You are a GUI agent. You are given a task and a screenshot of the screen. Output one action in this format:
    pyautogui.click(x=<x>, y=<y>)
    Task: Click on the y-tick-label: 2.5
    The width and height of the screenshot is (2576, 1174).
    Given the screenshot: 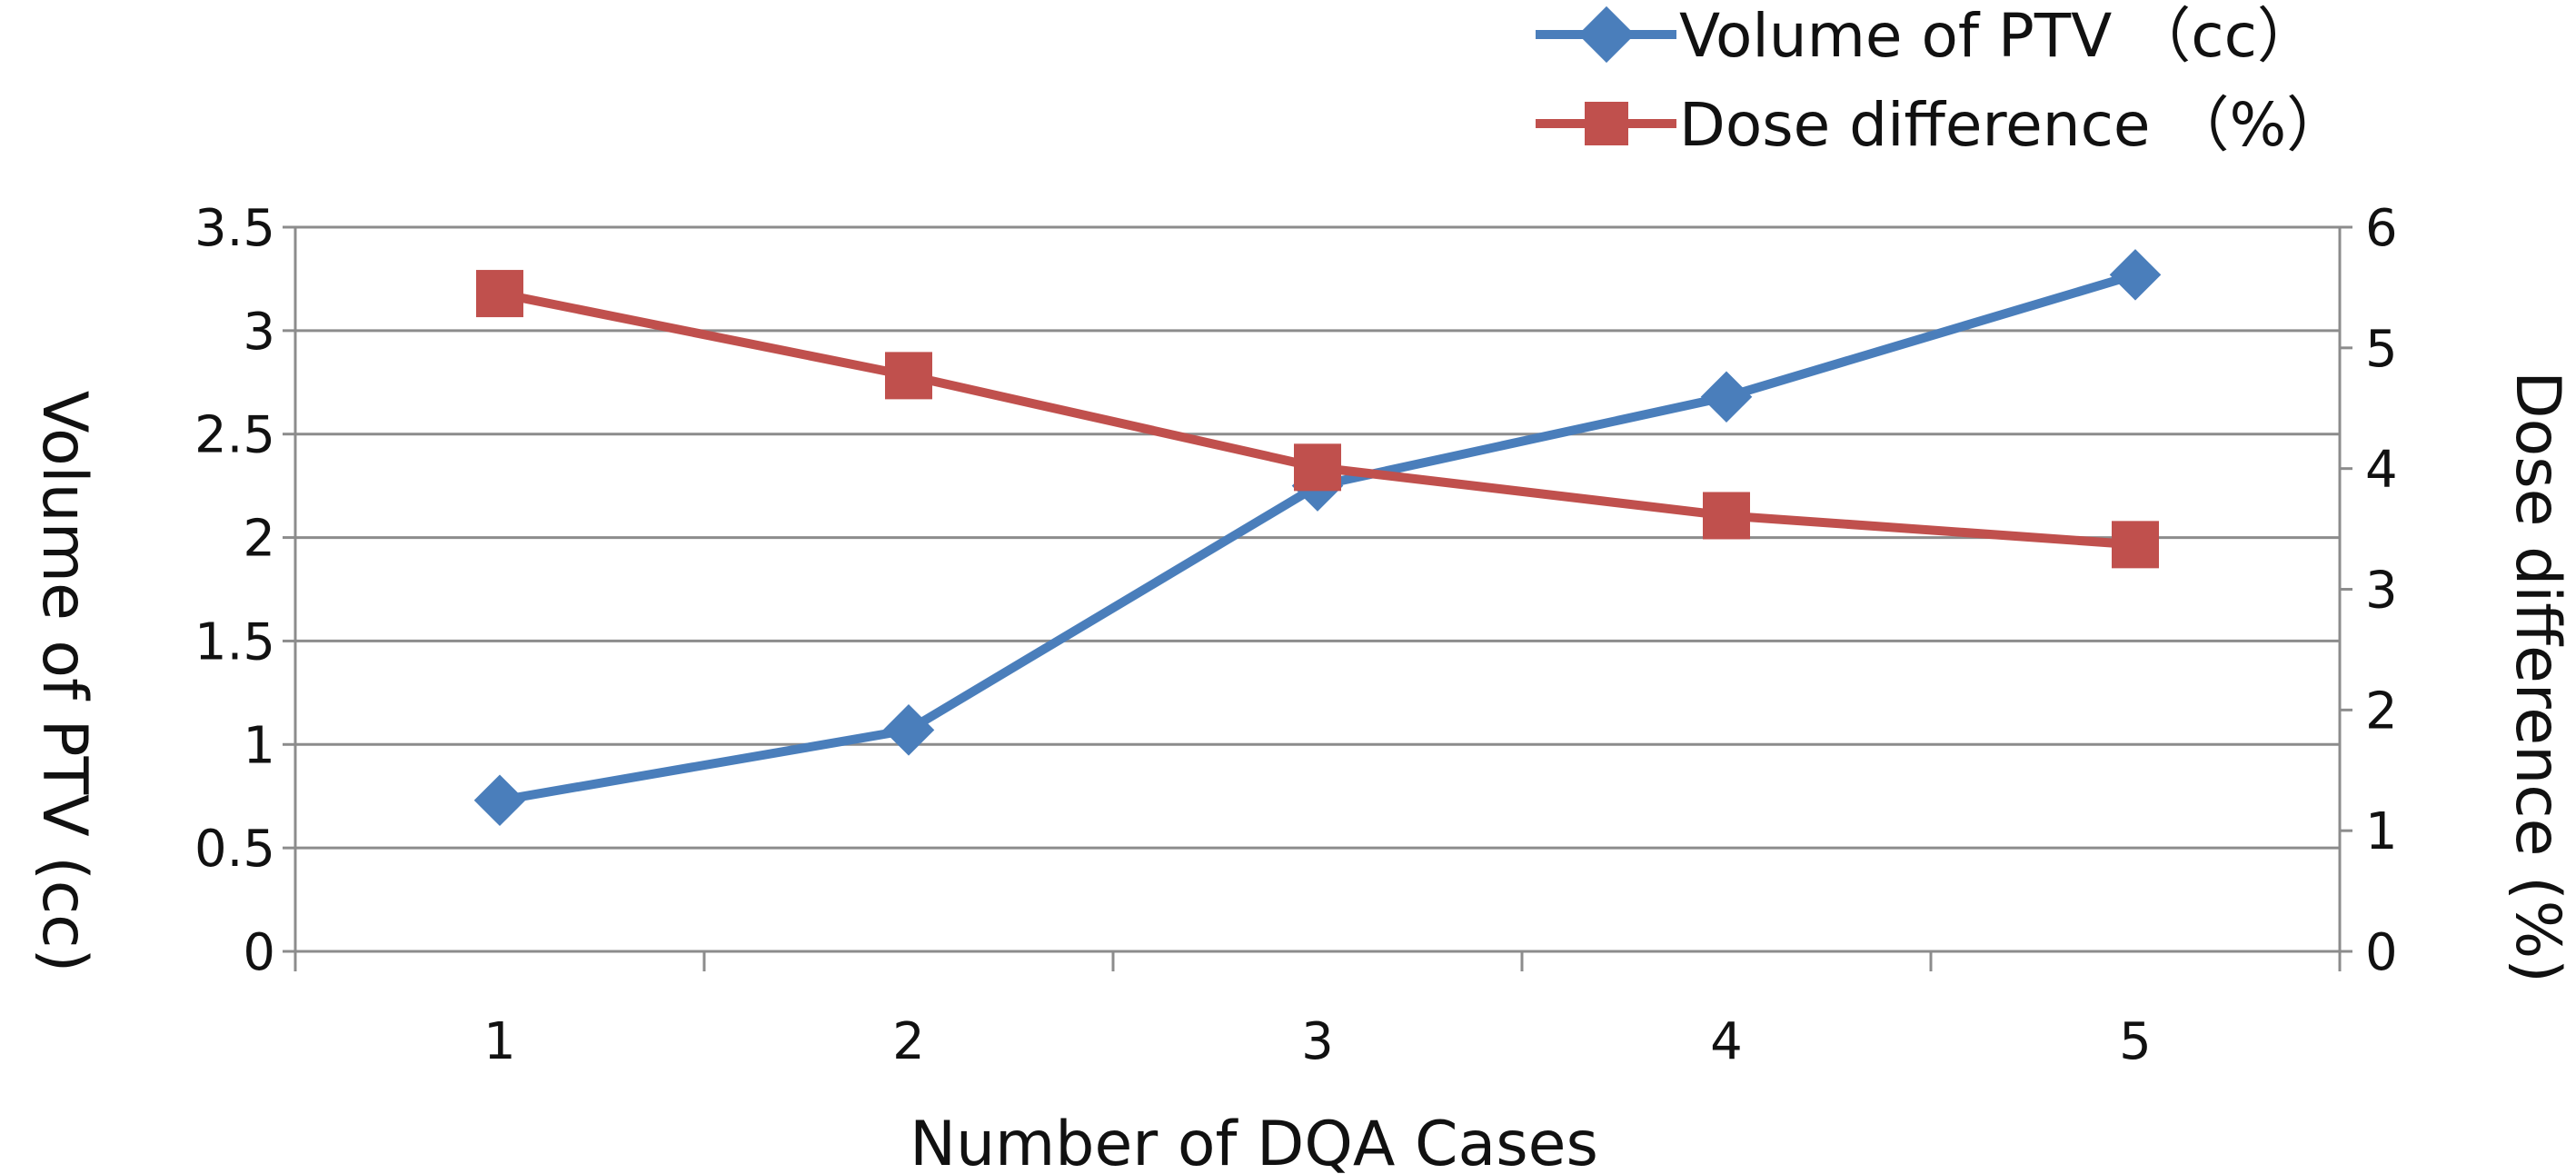 What is the action you would take?
    pyautogui.click(x=235, y=435)
    